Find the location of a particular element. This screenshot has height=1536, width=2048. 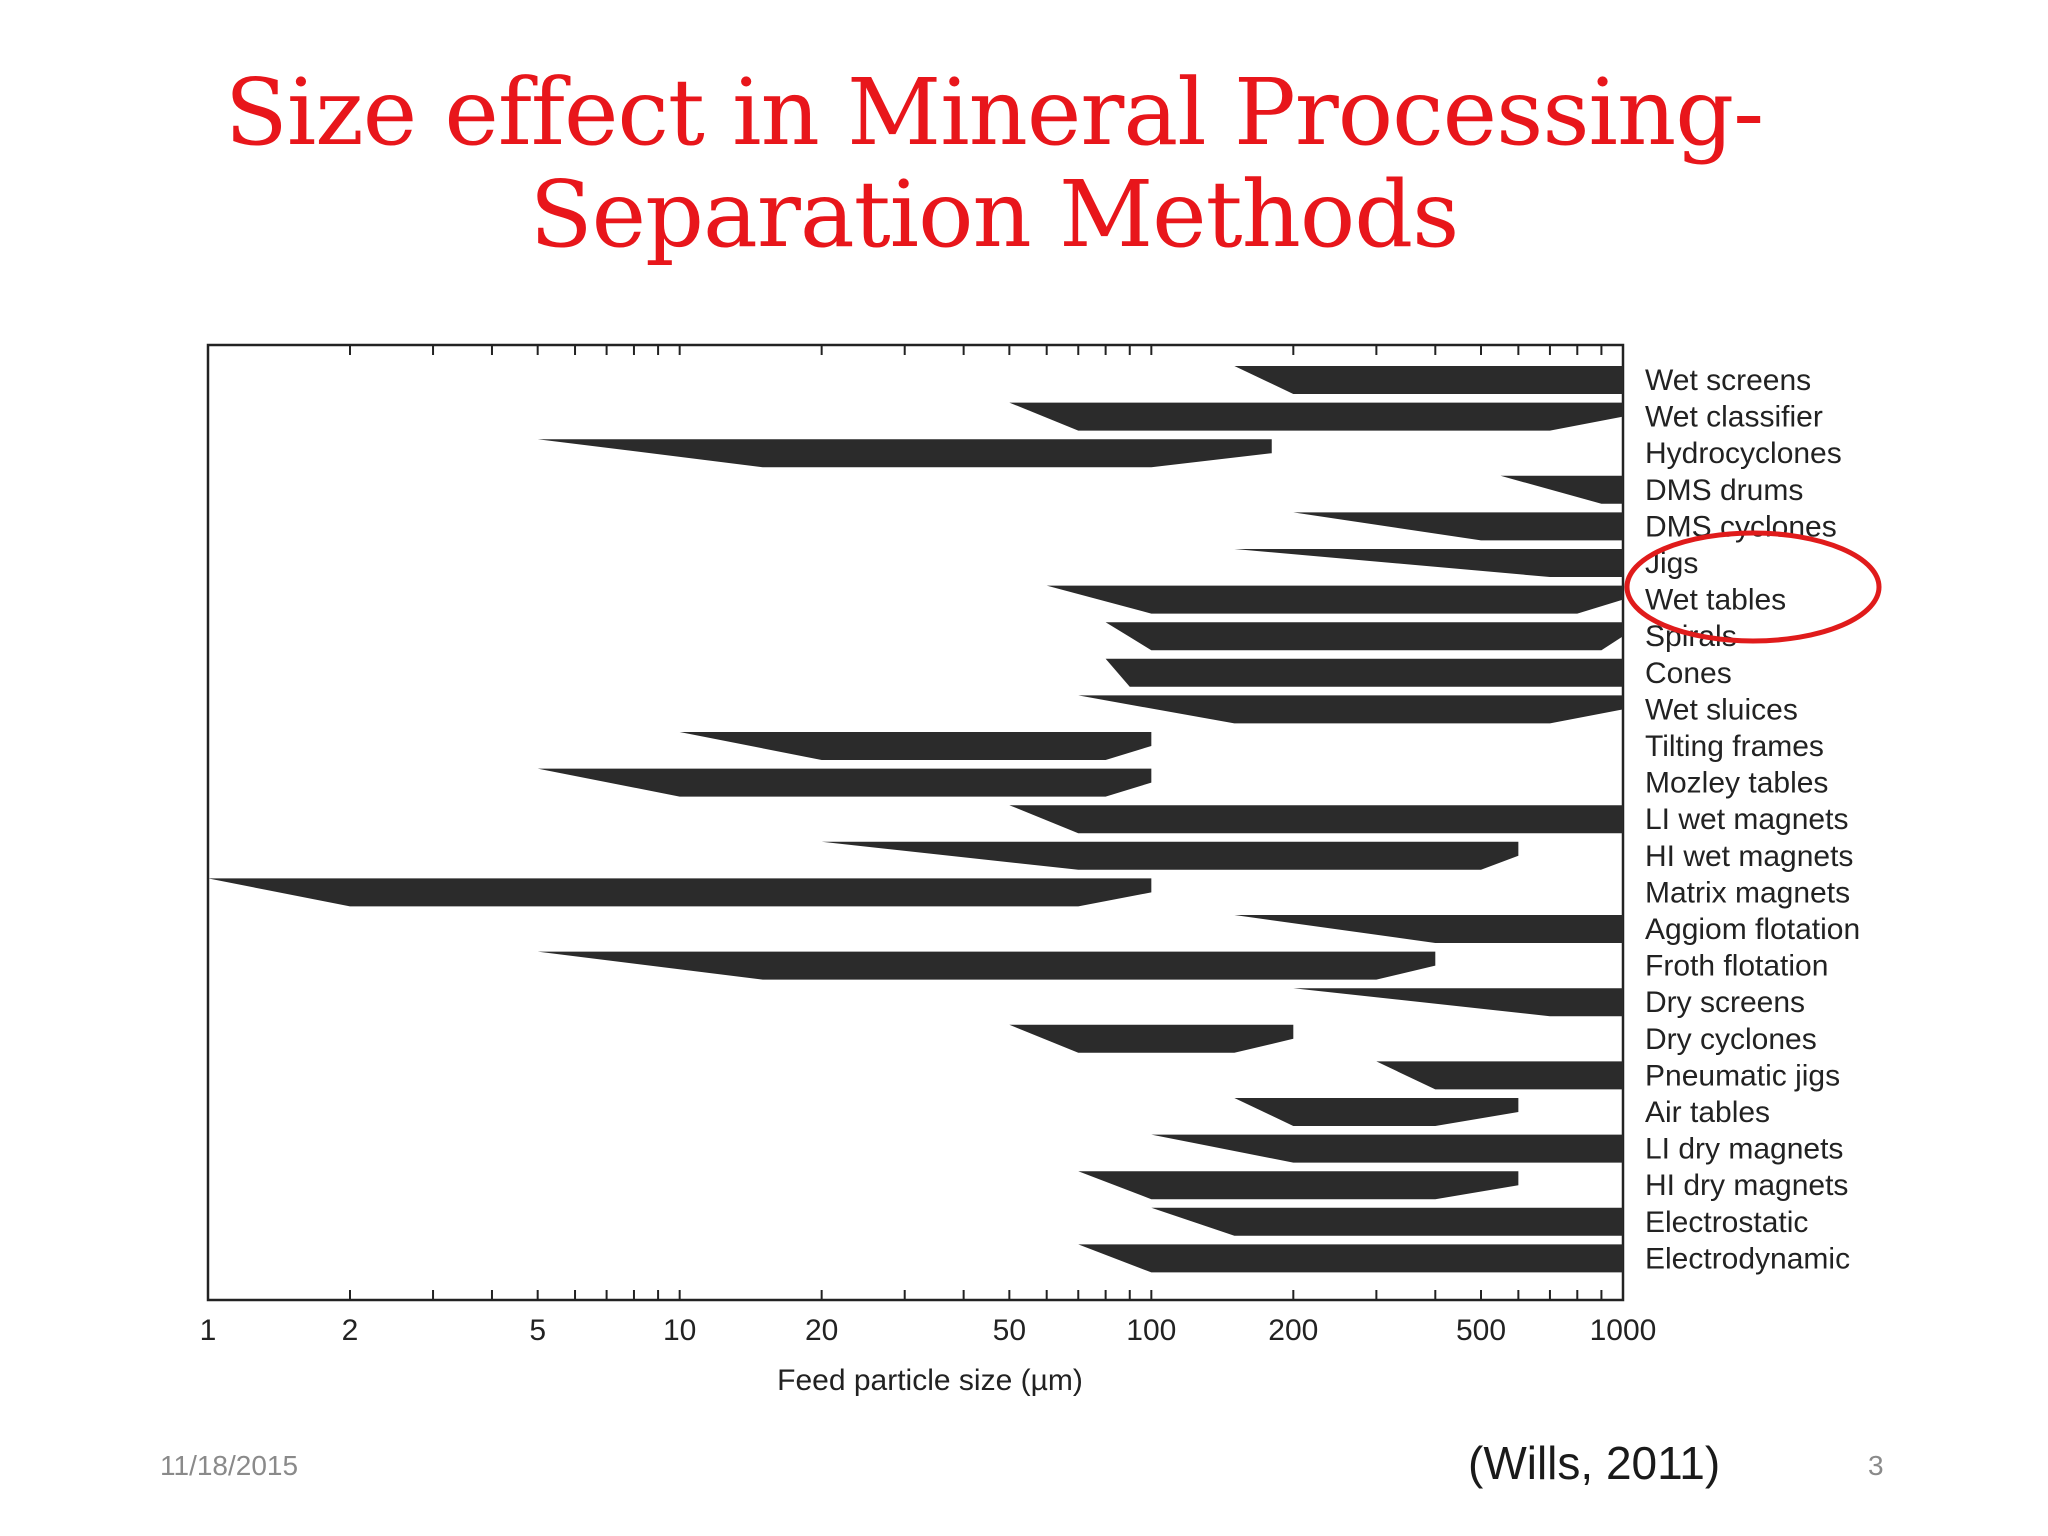

bar-air-tables is located at coordinates (1376, 1112).